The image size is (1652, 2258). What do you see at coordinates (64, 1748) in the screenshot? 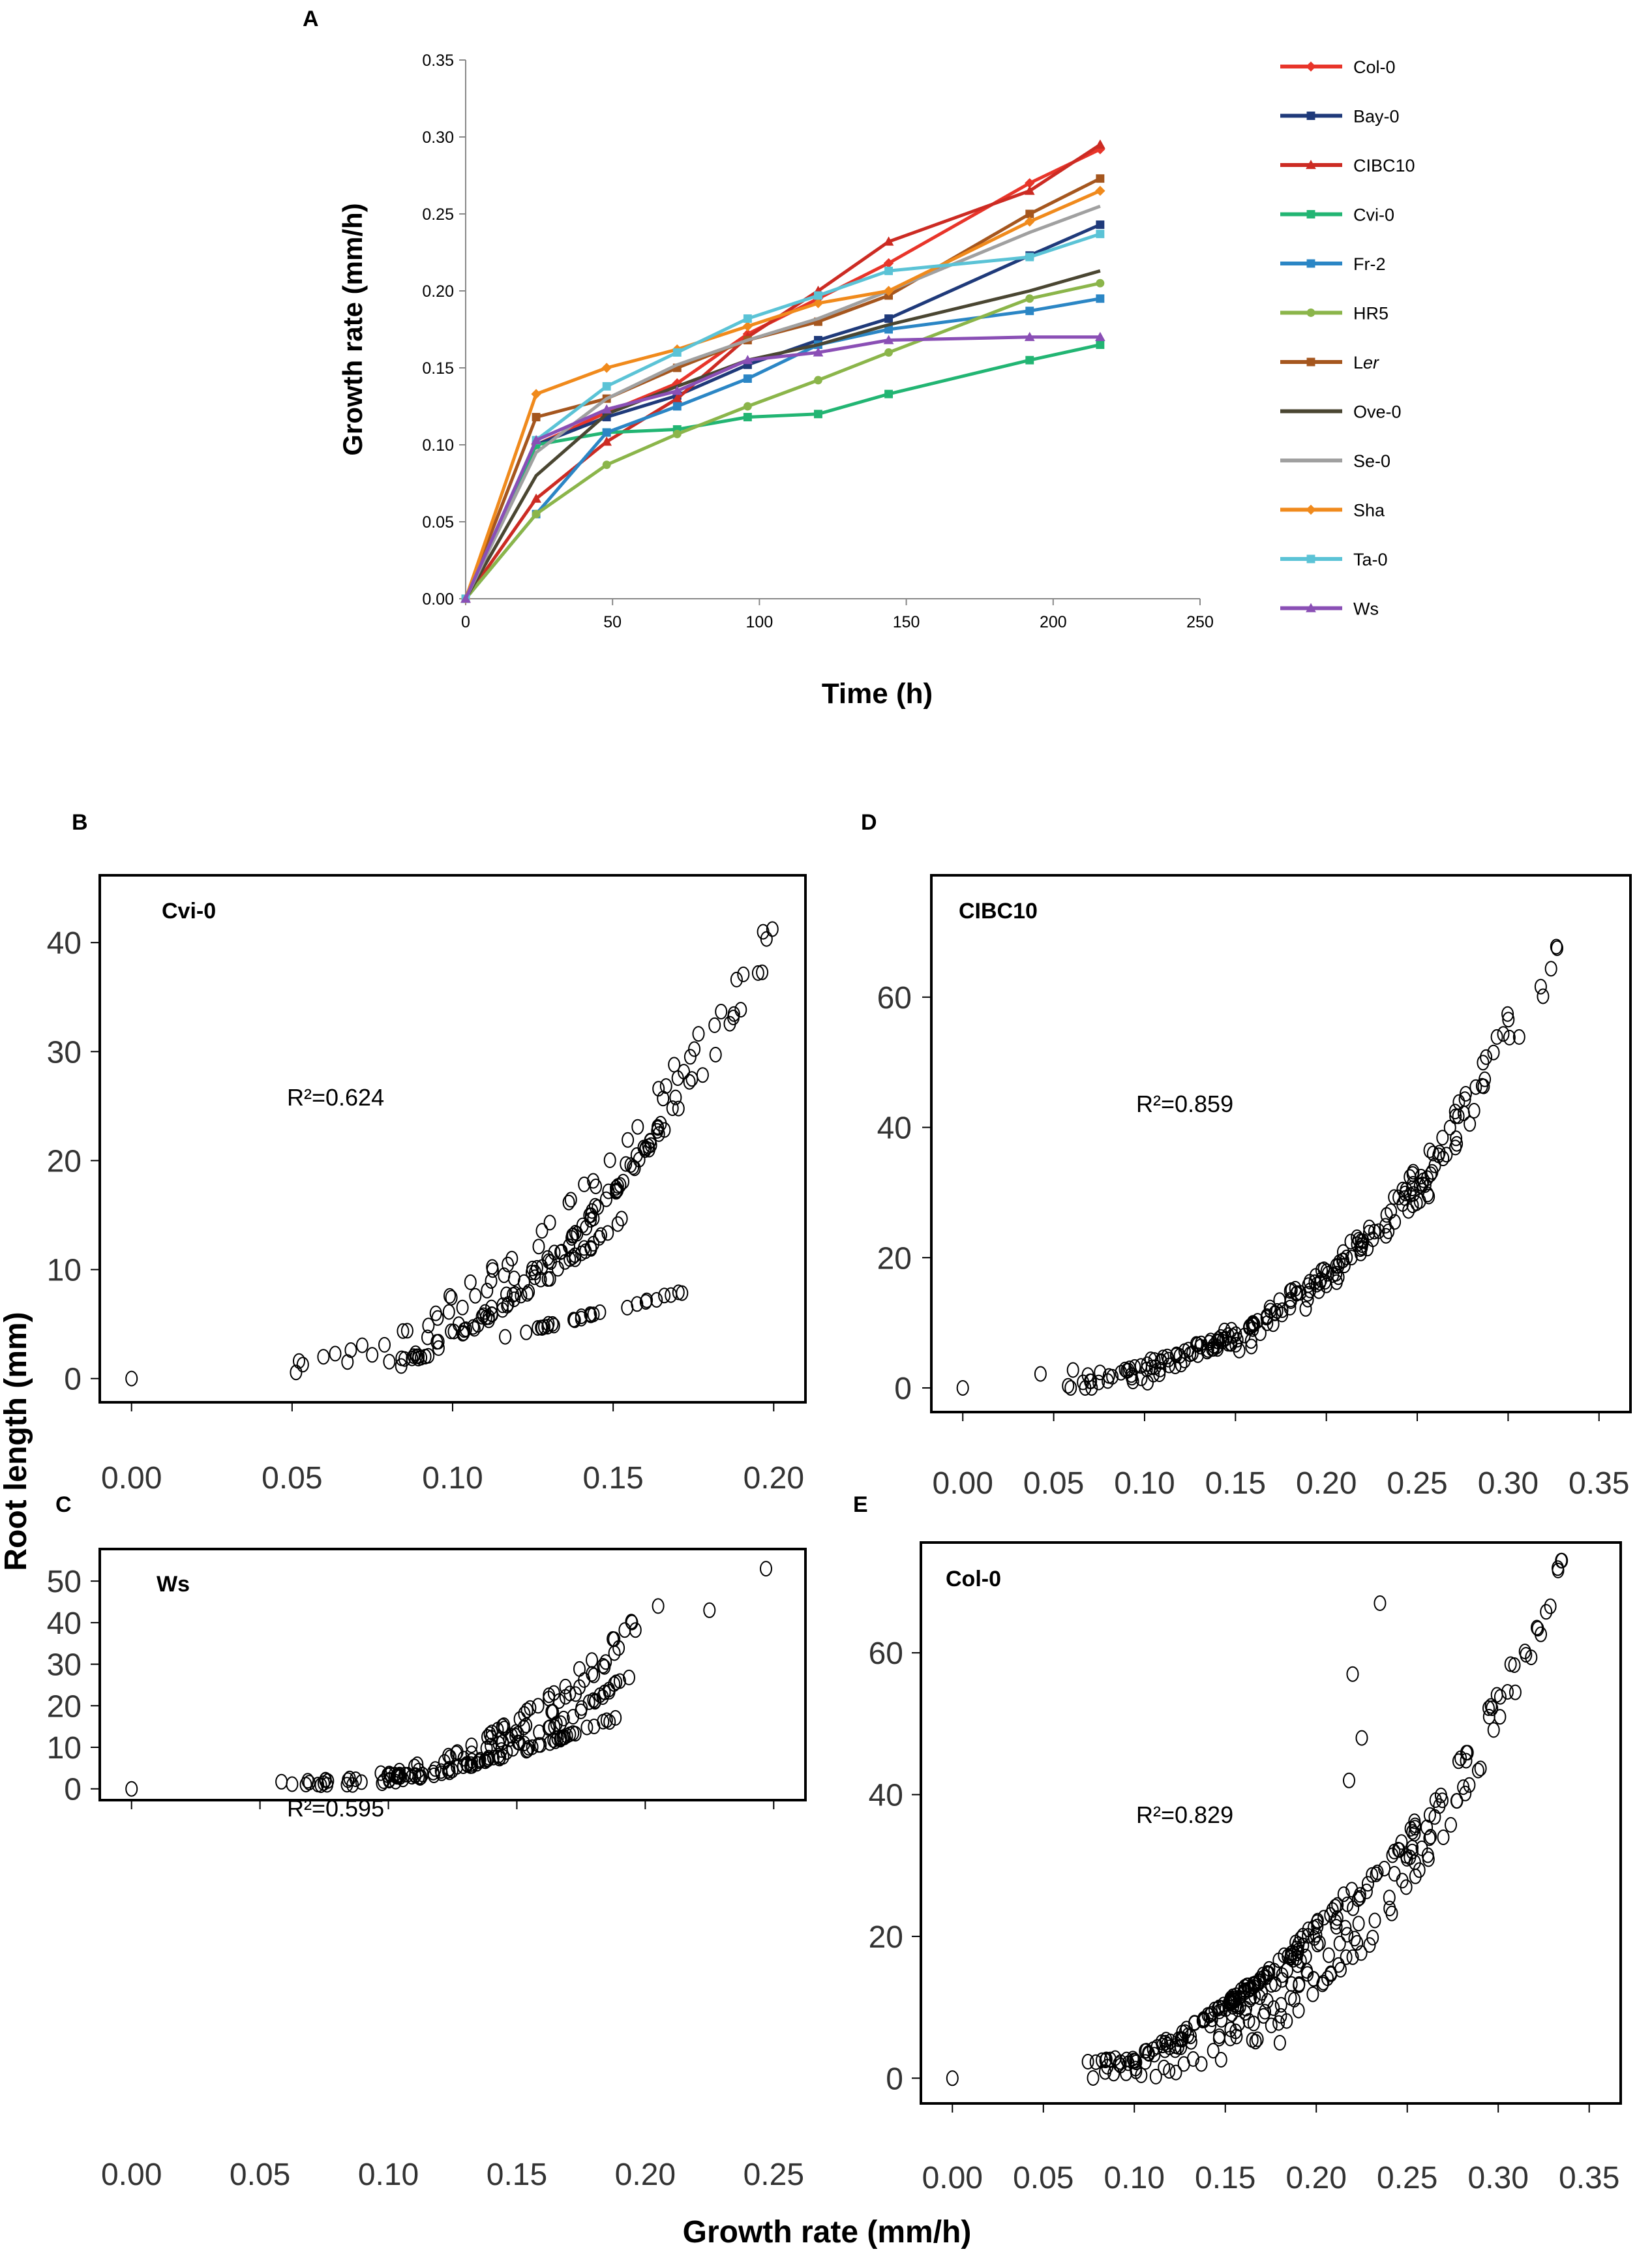
I see `y-tick-label: 10` at bounding box center [64, 1748].